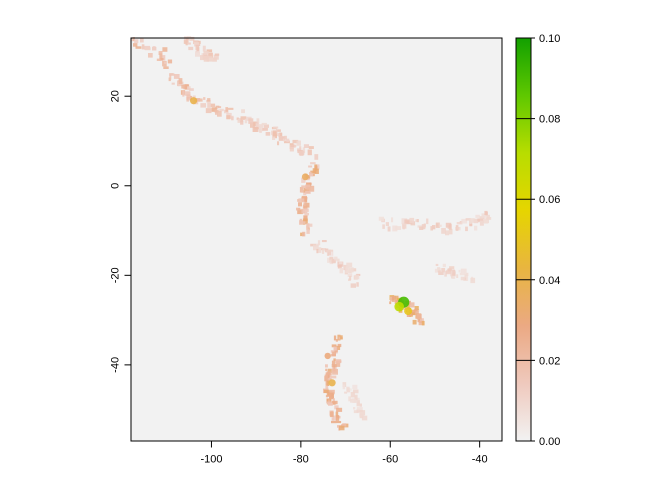 The height and width of the screenshot is (480, 672). I want to click on legend-ticks: 0.00 0.02 0.04 0.06 0.08 0.10, so click(538, 240).